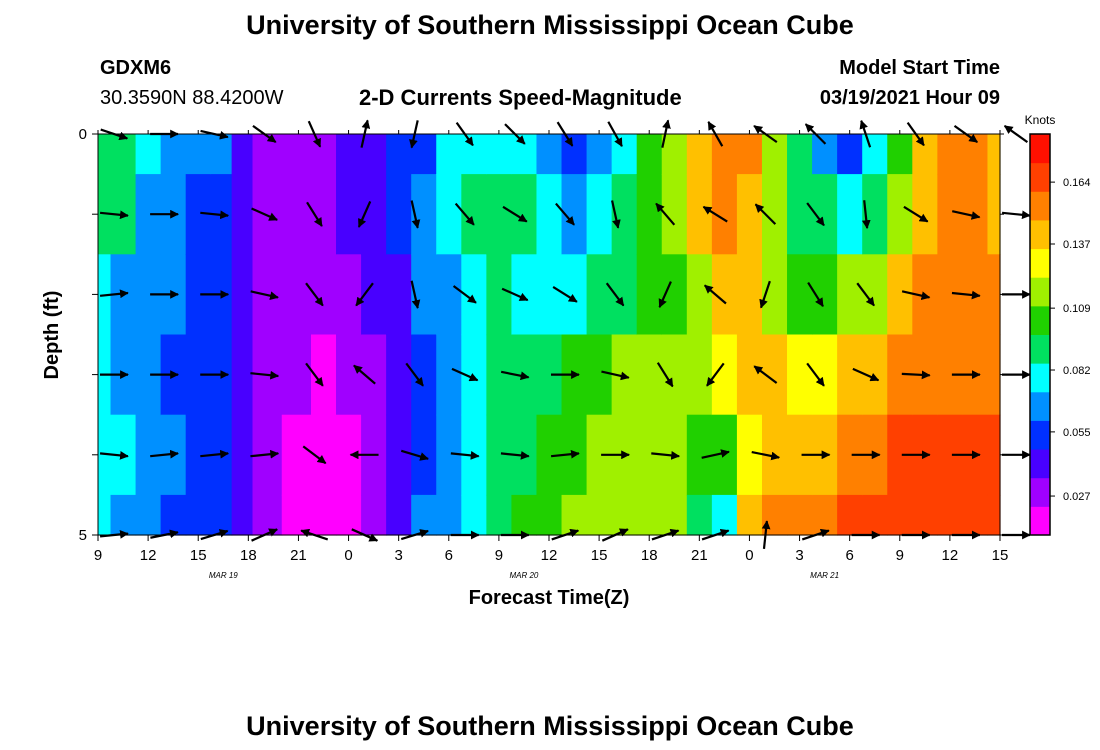  I want to click on x-axis-title: Forecast Time(Z), so click(549, 598).